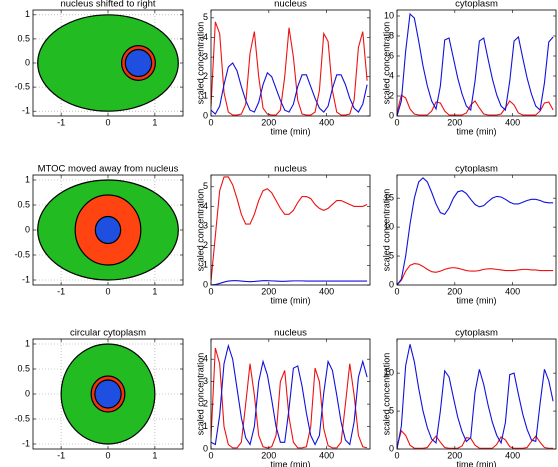 This screenshot has width=558, height=467. I want to click on panel-title: circular cytoplasm, so click(108, 333).